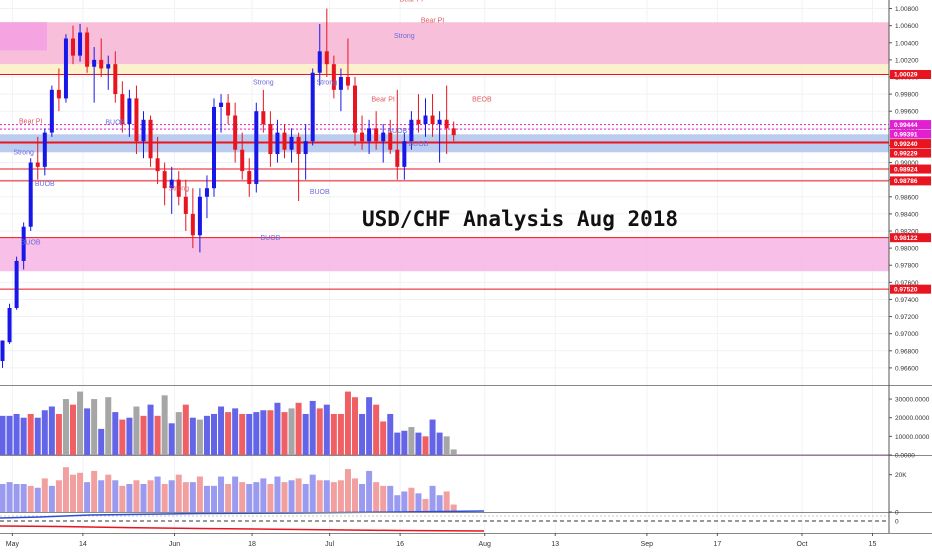 The height and width of the screenshot is (555, 932). I want to click on price-tick-label: 0.97000, so click(907, 334).